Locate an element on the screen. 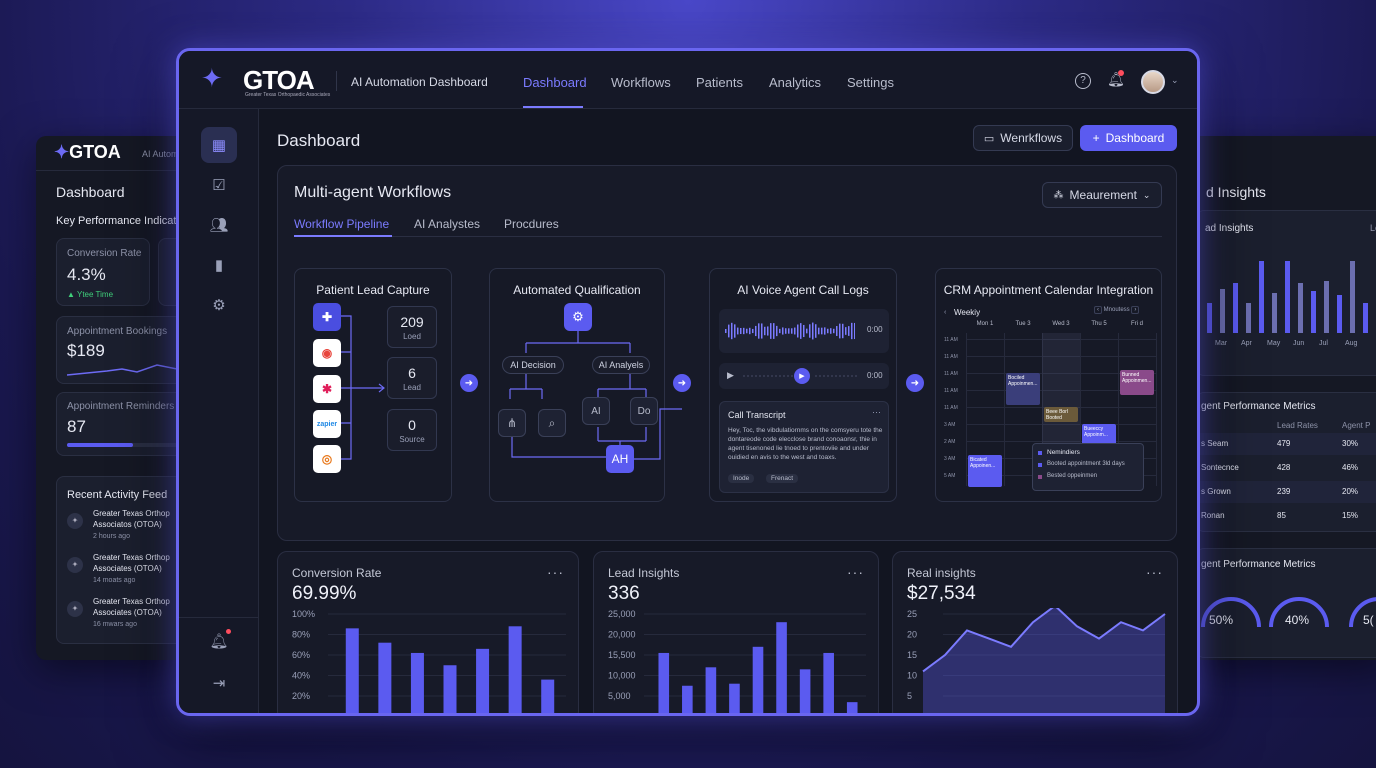 The width and height of the screenshot is (1376, 768). share-icon: ⋔ is located at coordinates (512, 423).